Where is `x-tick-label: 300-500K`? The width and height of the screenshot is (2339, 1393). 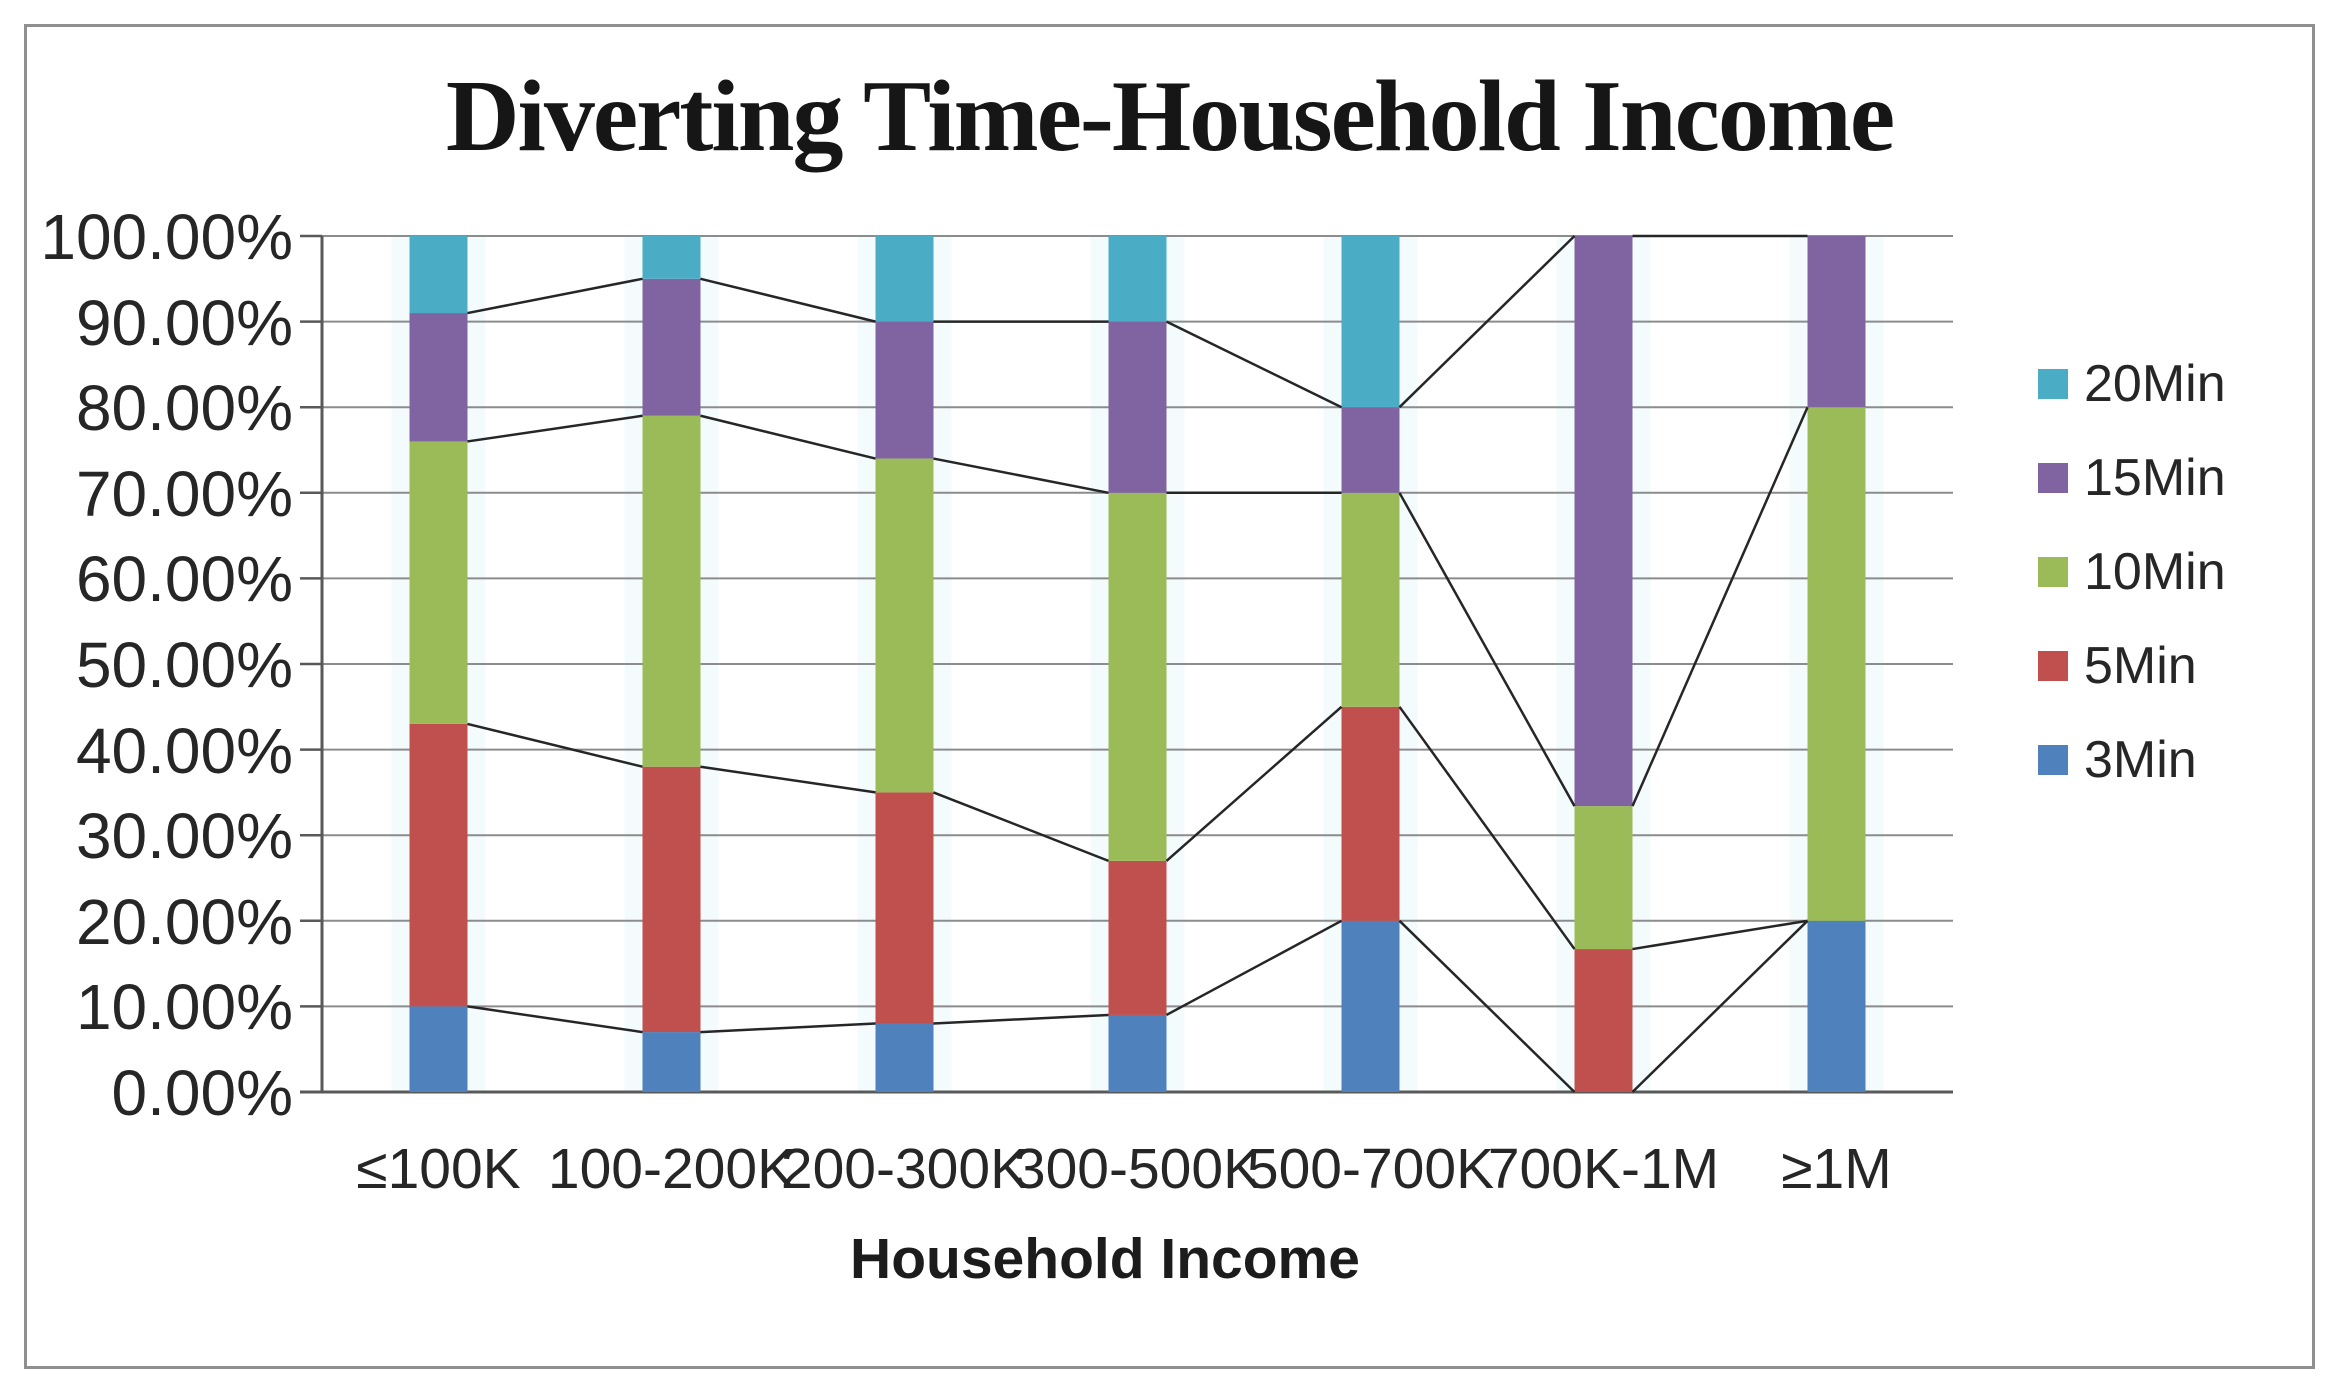
x-tick-label: 300-500K is located at coordinates (1137, 1169).